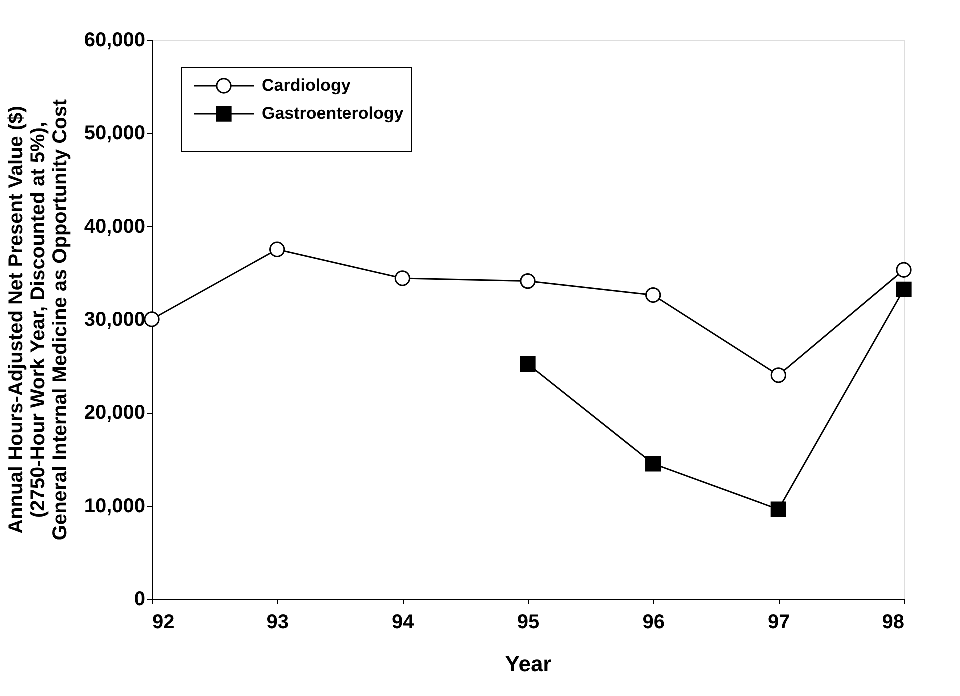  I want to click on y-tick-label: 20,000, so click(115, 413).